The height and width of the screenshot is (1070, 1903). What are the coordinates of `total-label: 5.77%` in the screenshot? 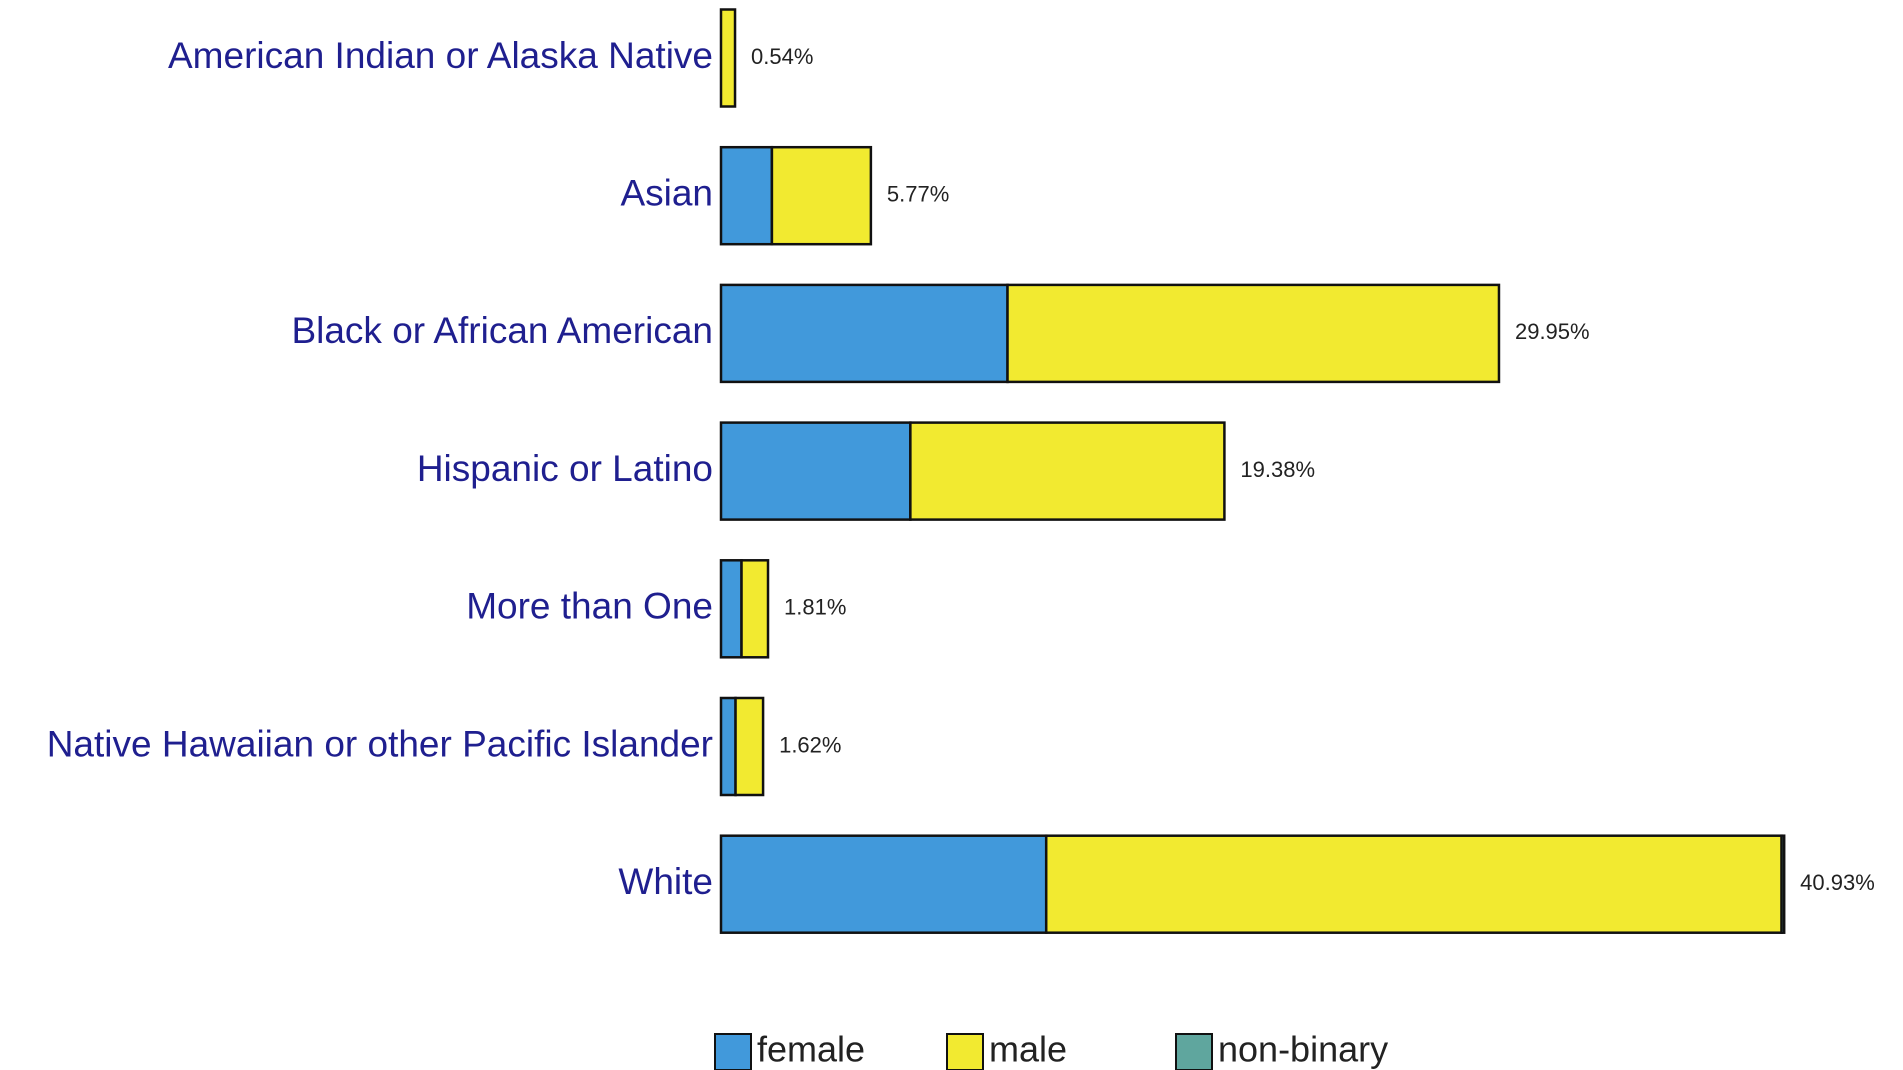 It's located at (918, 194).